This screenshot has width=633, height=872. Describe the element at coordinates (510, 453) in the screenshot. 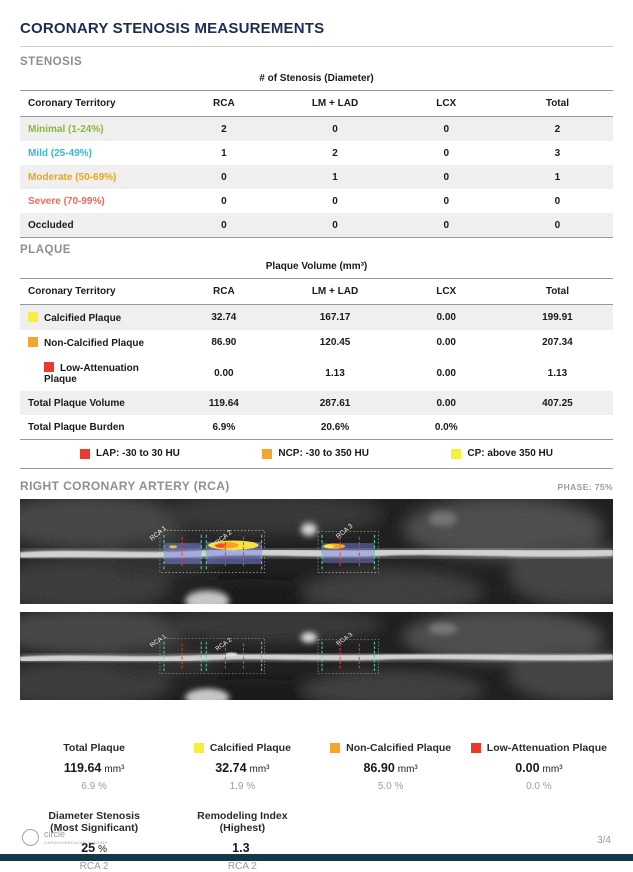

I see `legend-cp-label: CP: above 350 HU` at that location.